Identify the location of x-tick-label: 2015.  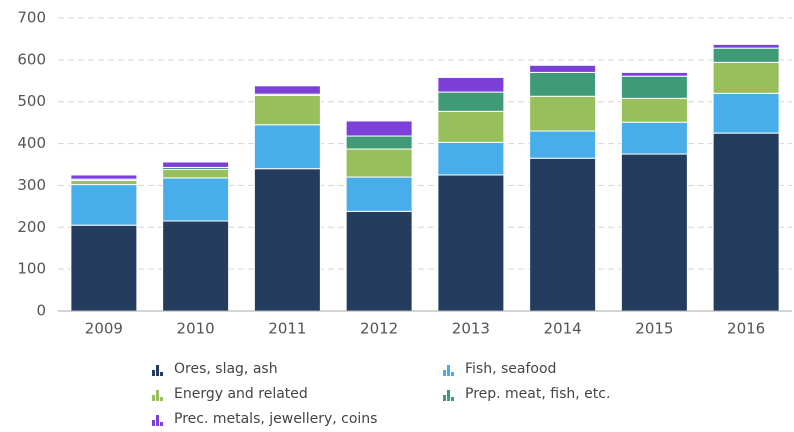
(654, 329).